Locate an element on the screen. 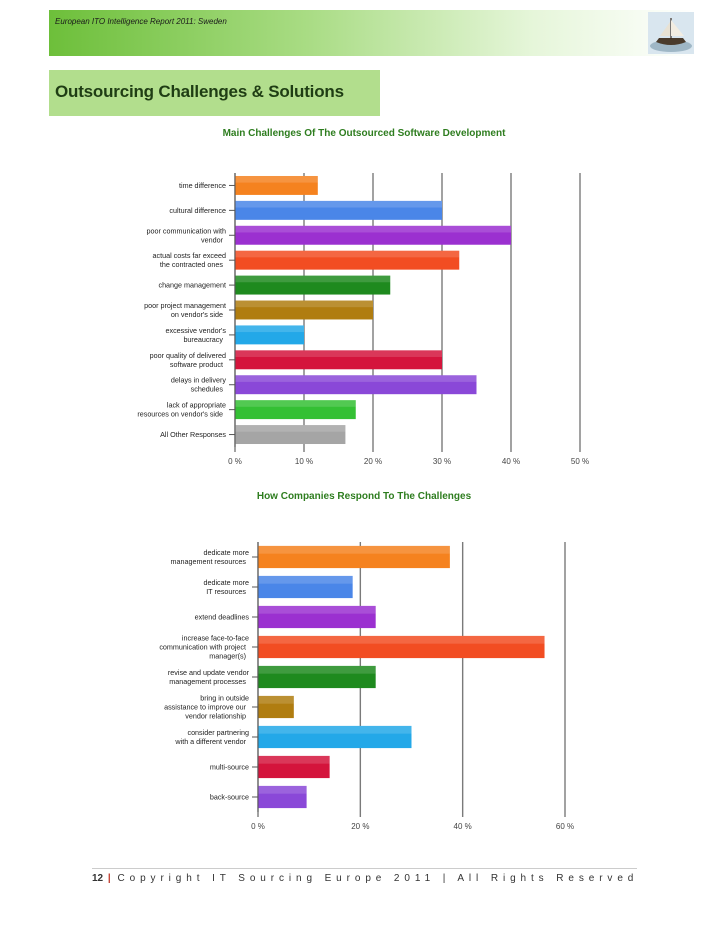 The image size is (728, 943). category-label: dedicate more IT resources is located at coordinates (226, 587).